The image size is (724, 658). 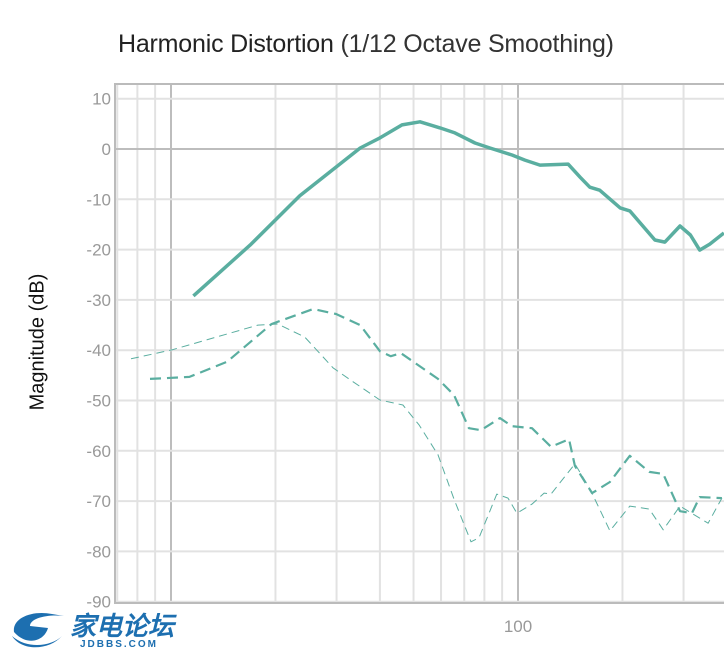 What do you see at coordinates (98, 551) in the screenshot?
I see `y-tick-label: -80` at bounding box center [98, 551].